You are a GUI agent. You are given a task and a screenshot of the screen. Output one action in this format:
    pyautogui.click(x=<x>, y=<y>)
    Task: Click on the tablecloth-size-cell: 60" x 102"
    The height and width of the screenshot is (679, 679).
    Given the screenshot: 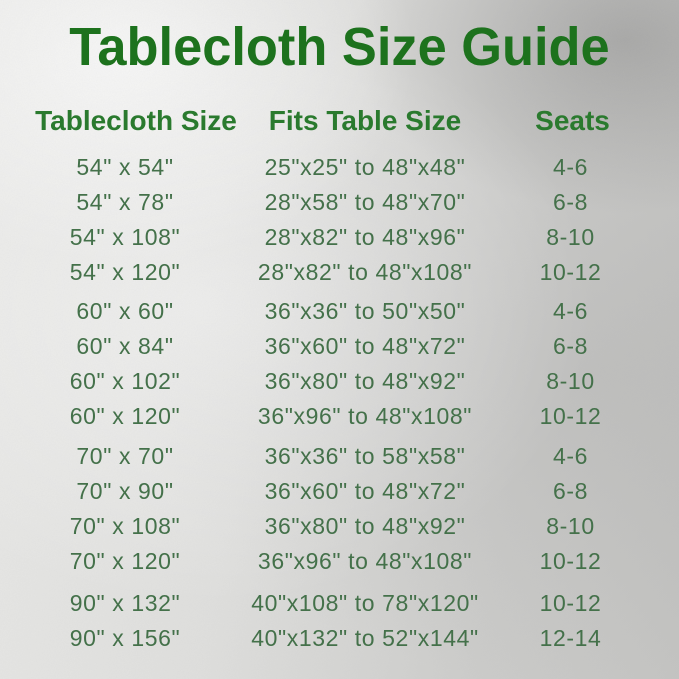 What is the action you would take?
    pyautogui.click(x=125, y=381)
    